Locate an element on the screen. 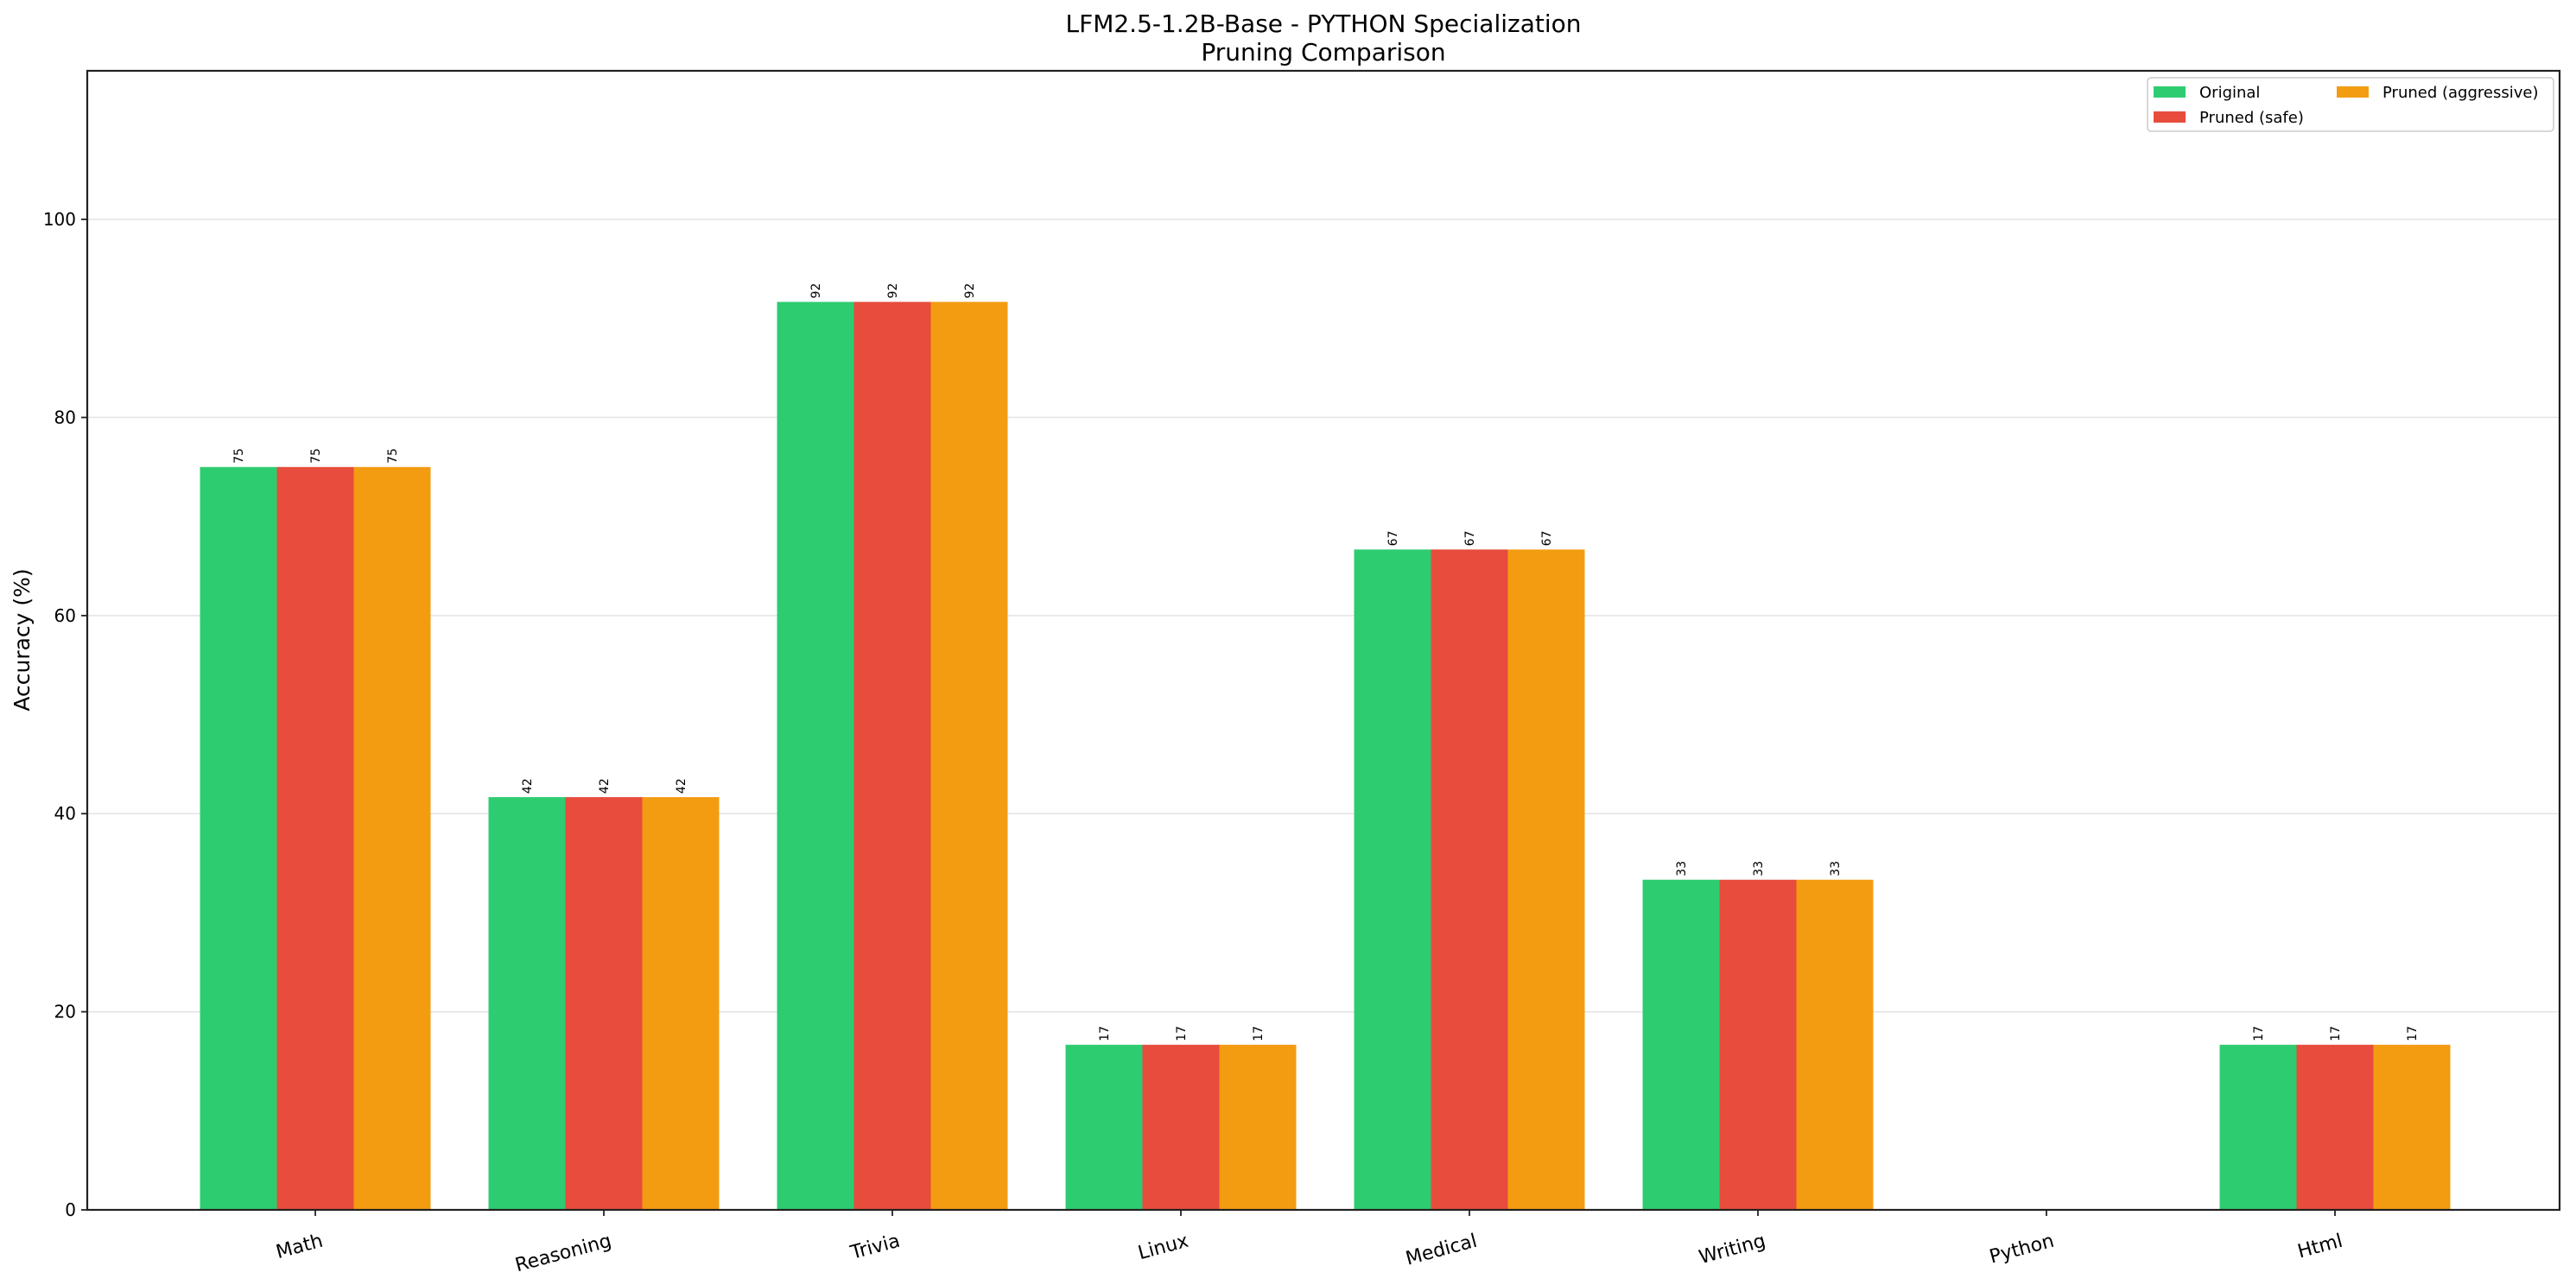 Image resolution: width=2576 pixels, height=1285 pixels. chart-subtitle: Pruning Comparison is located at coordinates (1323, 52).